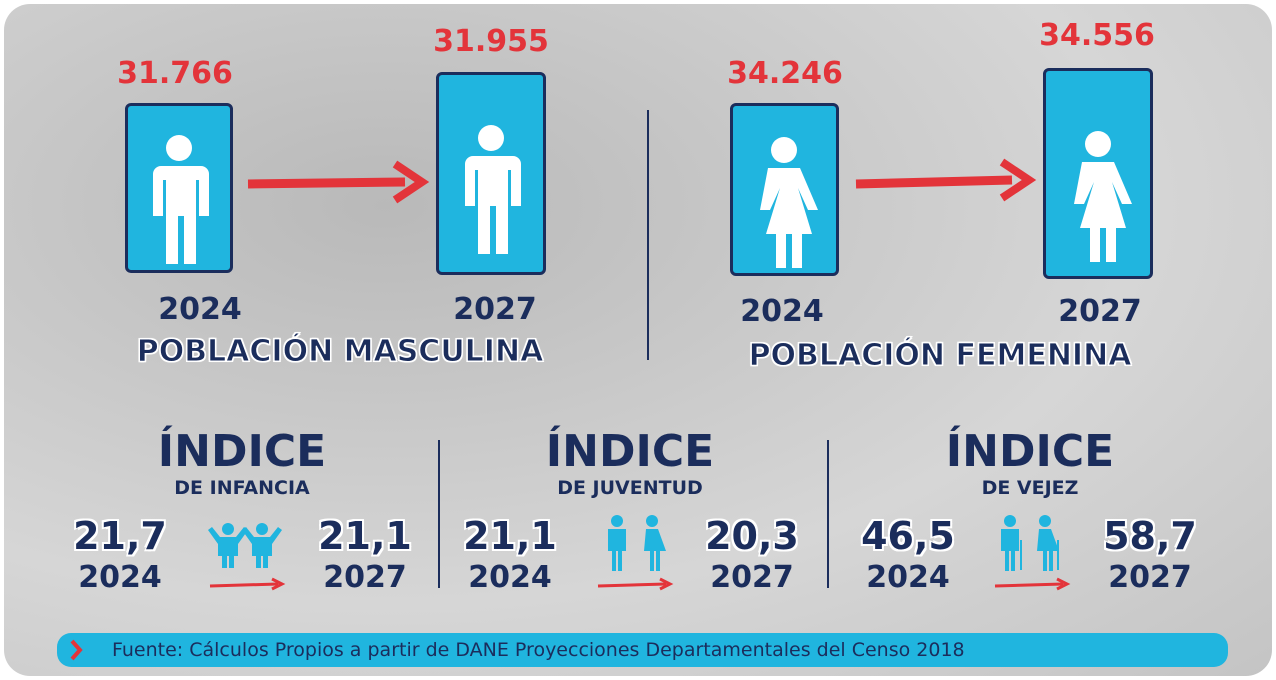 The width and height of the screenshot is (1276, 680). Describe the element at coordinates (1030, 488) in the screenshot. I see `index-subtitle: DE VEJEZ` at that location.